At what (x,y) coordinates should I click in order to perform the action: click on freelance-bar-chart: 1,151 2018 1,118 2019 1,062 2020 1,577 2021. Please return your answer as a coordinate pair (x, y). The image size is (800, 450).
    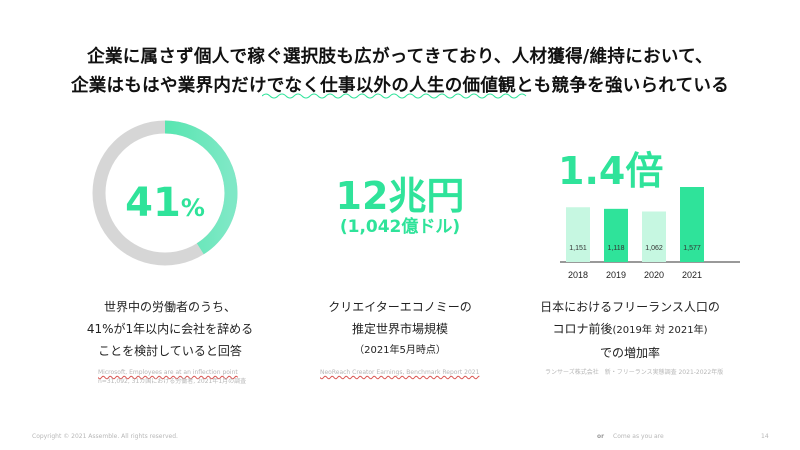
    Looking at the image, I should click on (650, 233).